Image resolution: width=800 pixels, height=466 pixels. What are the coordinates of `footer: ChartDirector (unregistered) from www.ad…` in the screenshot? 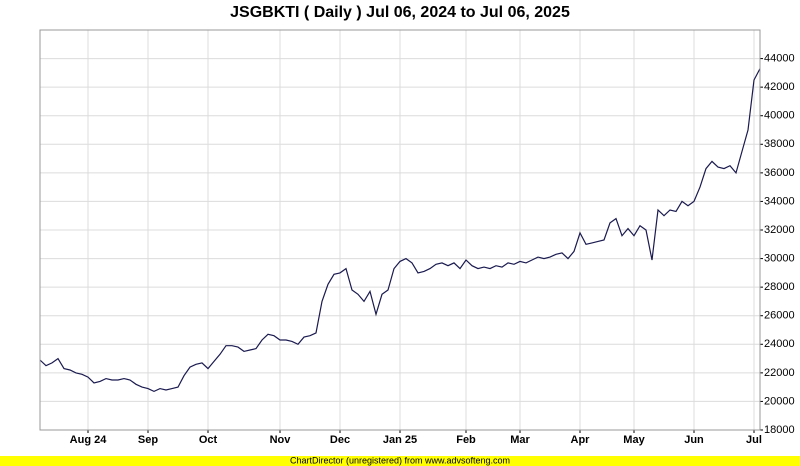 It's located at (400, 460).